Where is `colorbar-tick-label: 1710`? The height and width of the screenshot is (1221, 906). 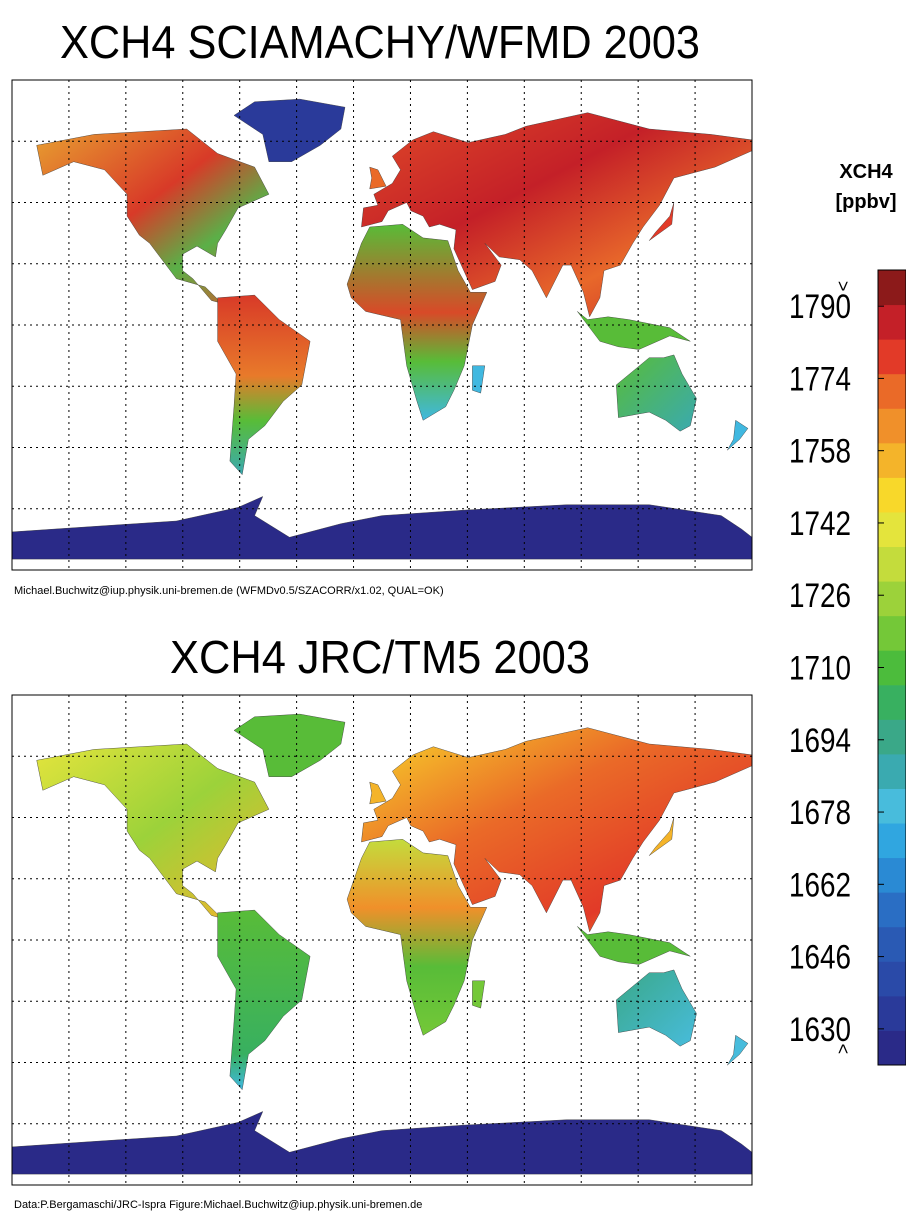
colorbar-tick-label: 1710 is located at coordinates (820, 669).